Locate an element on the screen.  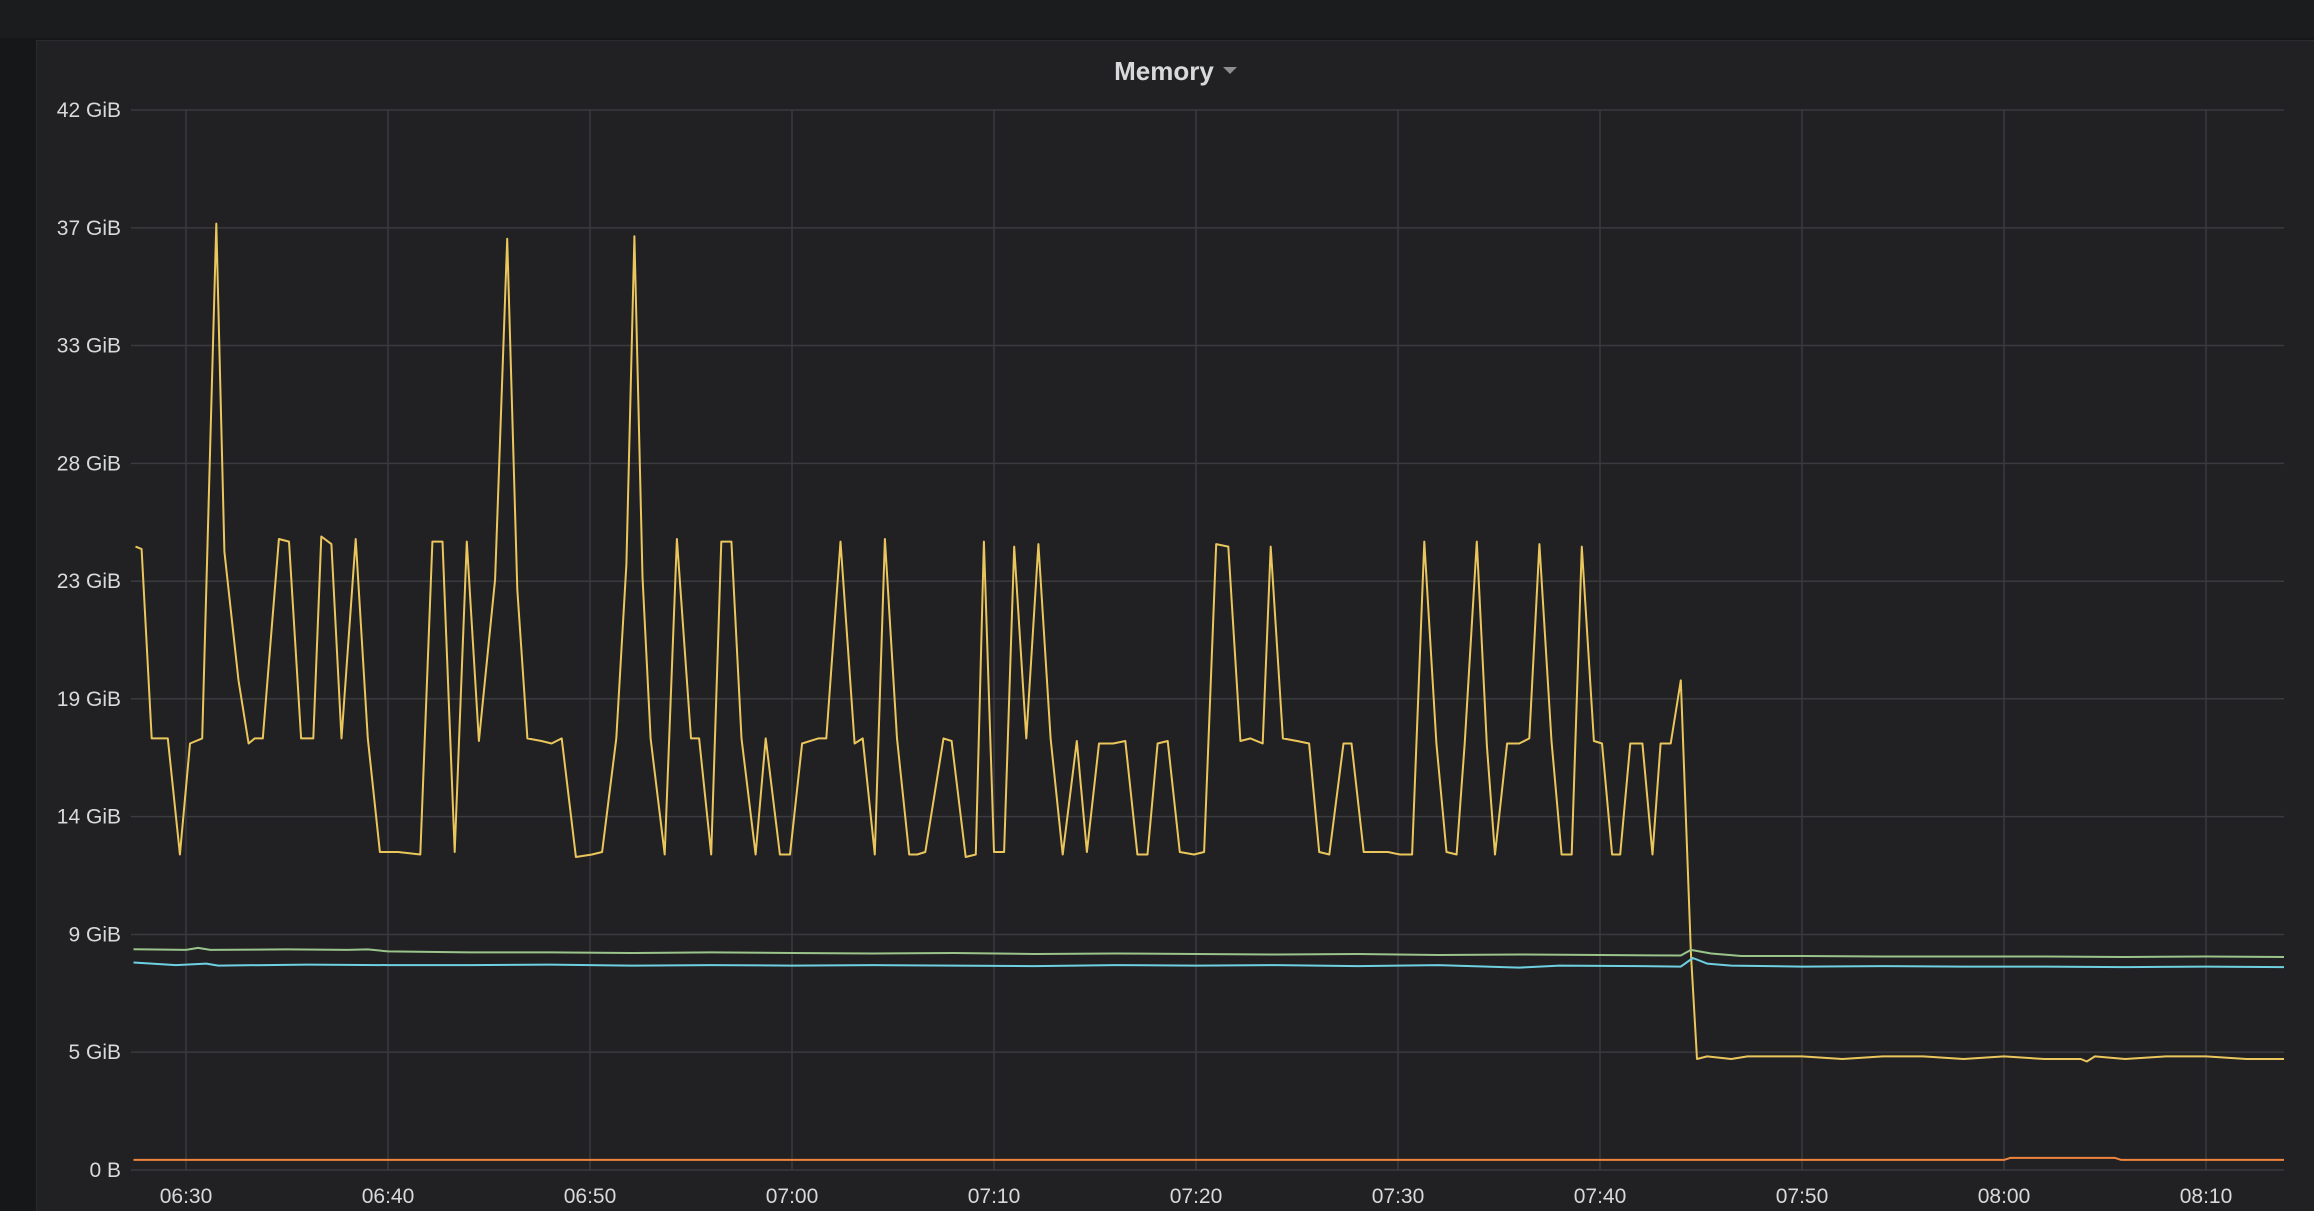
series-line-green is located at coordinates (1209, 952).